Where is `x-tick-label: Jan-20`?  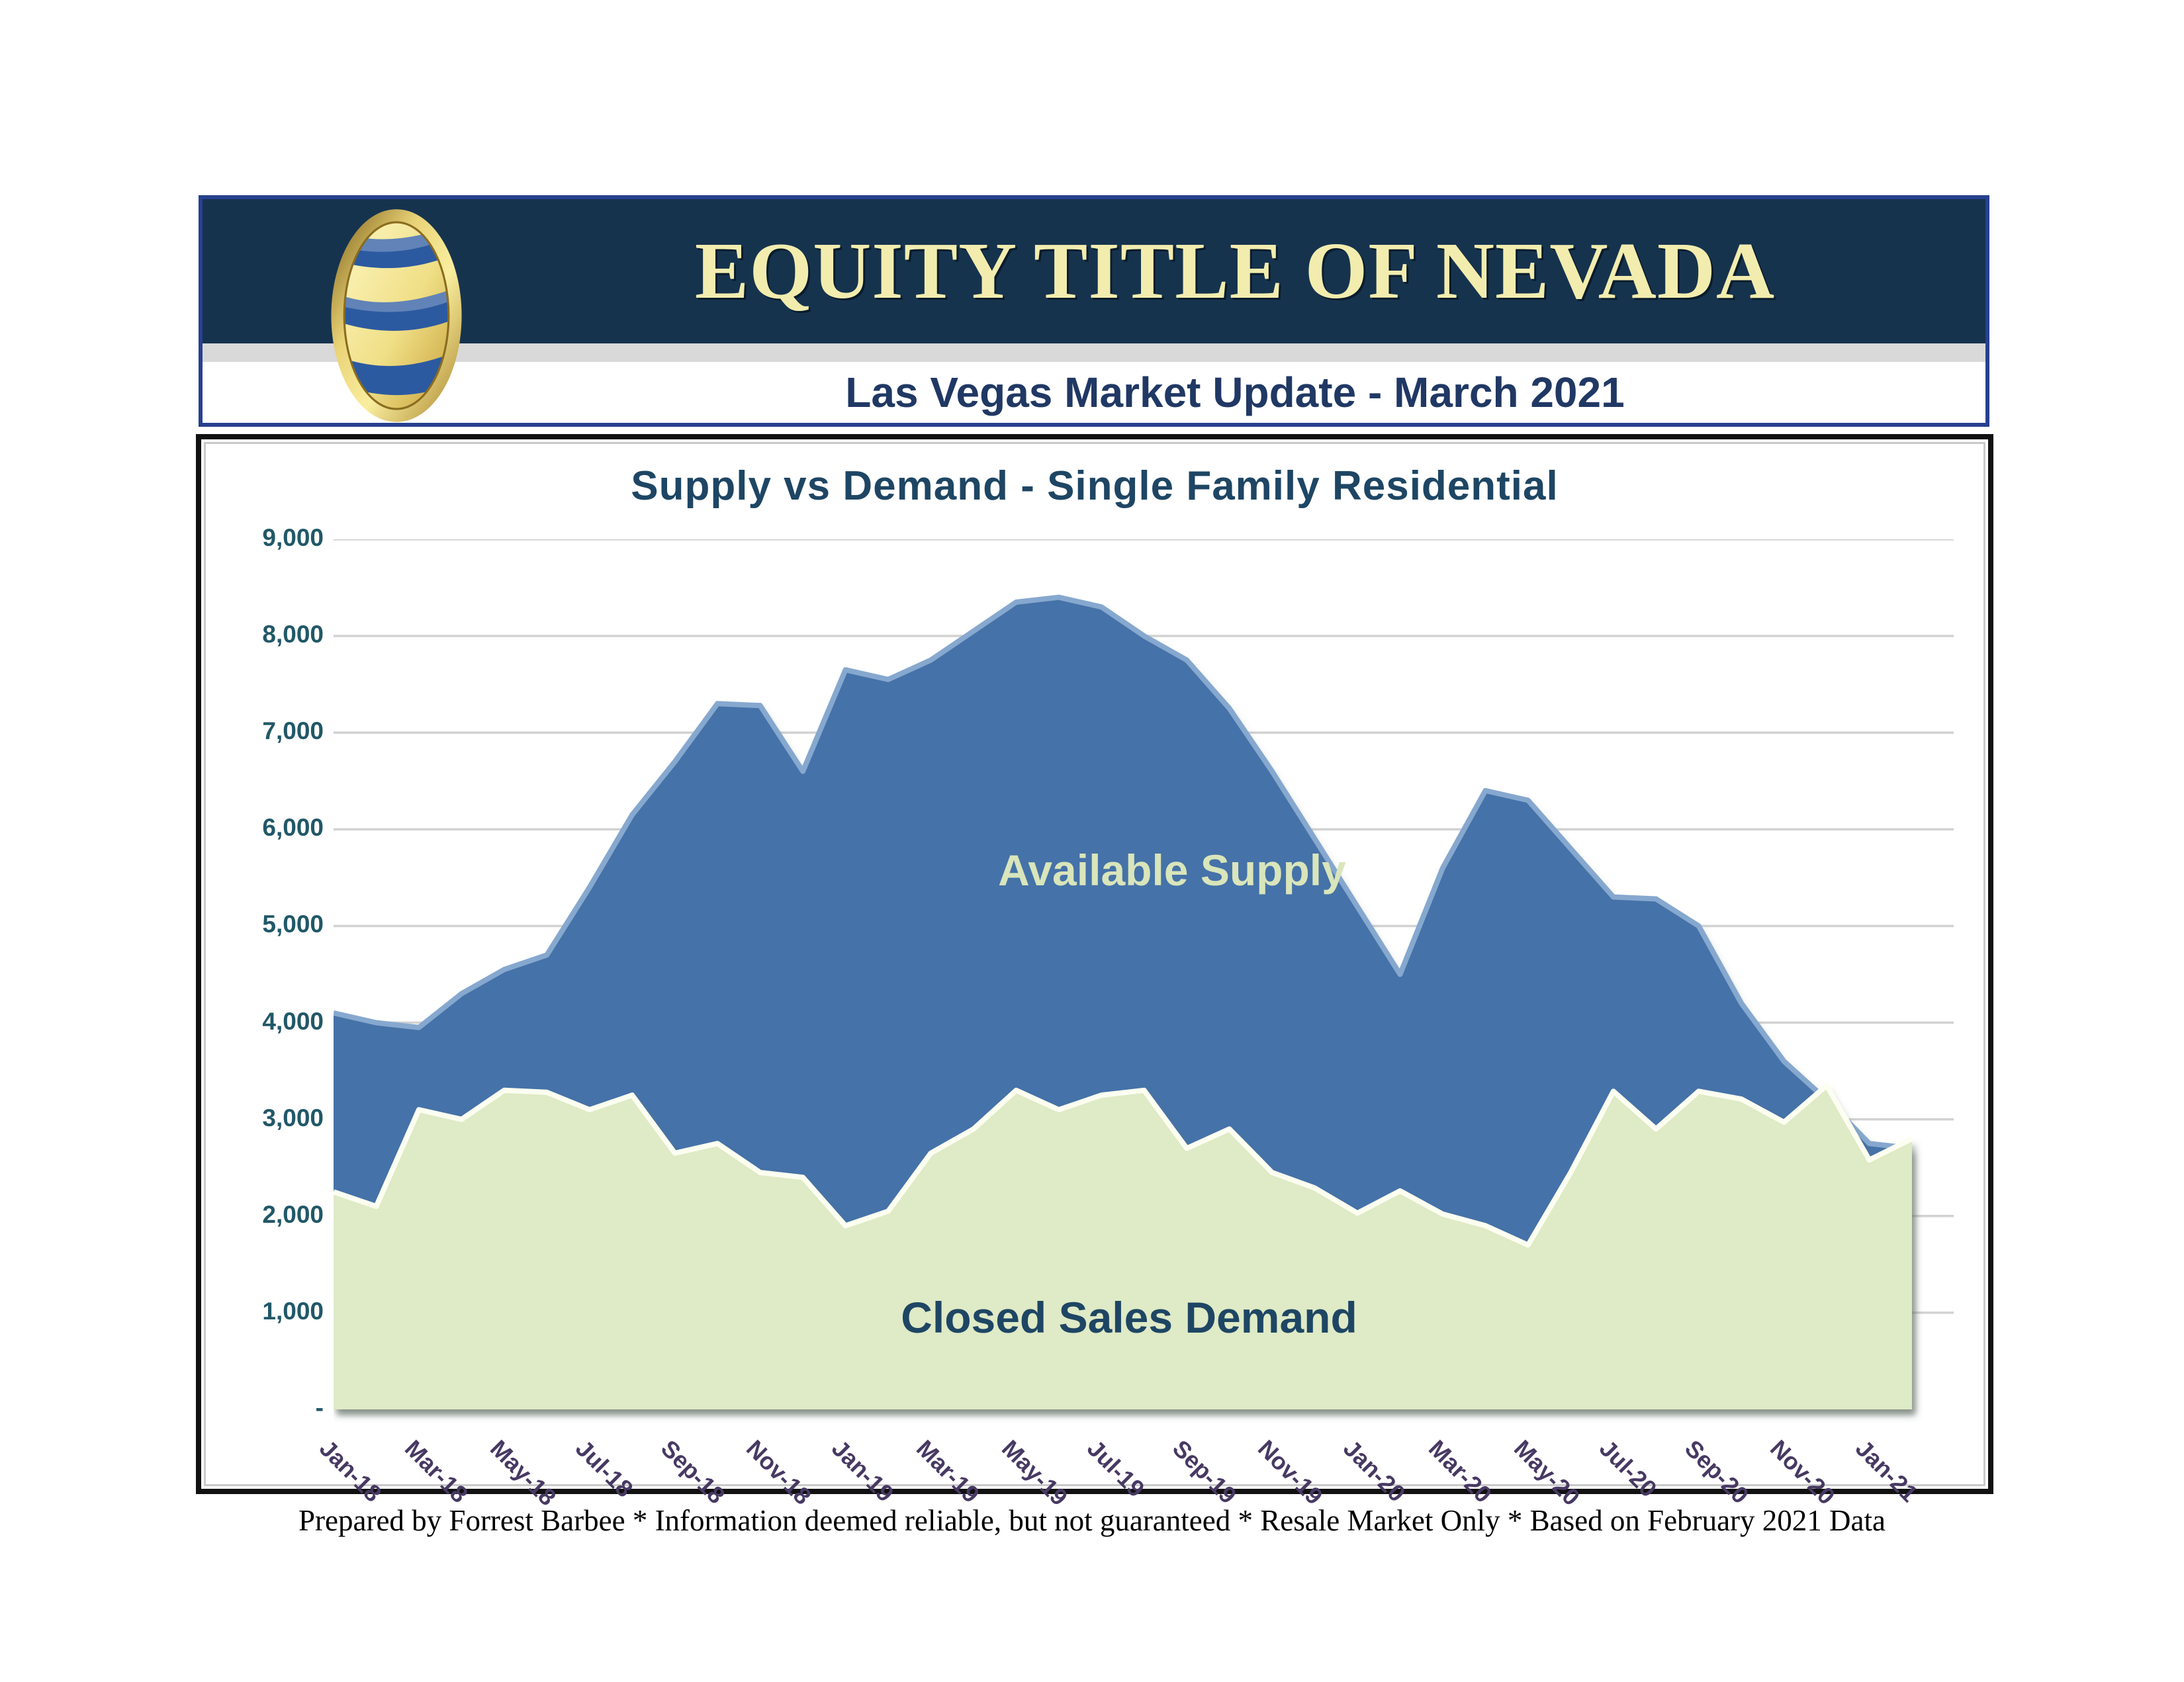
x-tick-label: Jan-20 is located at coordinates (1374, 1471).